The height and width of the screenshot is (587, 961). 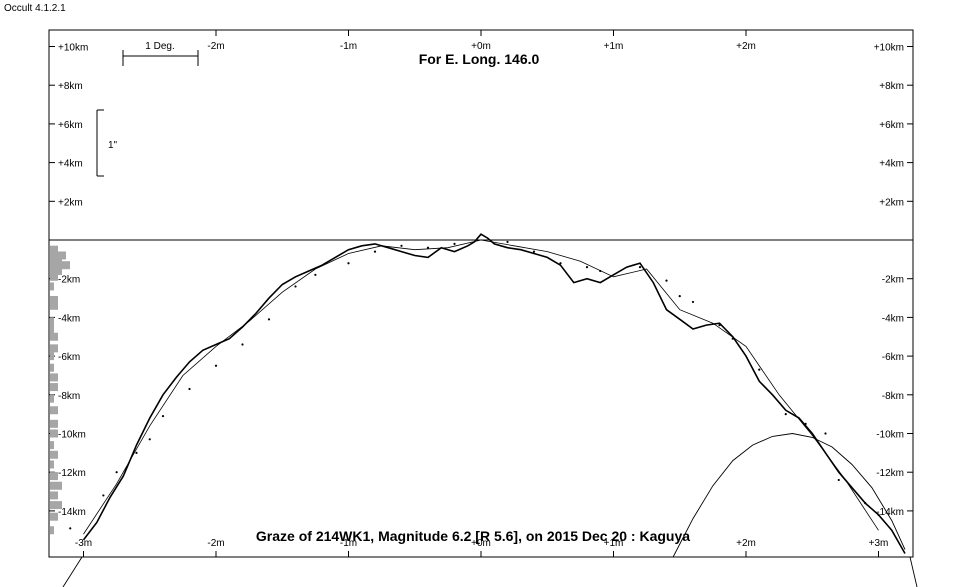 I want to click on top-x-tick-label: -2m, so click(x=215, y=46).